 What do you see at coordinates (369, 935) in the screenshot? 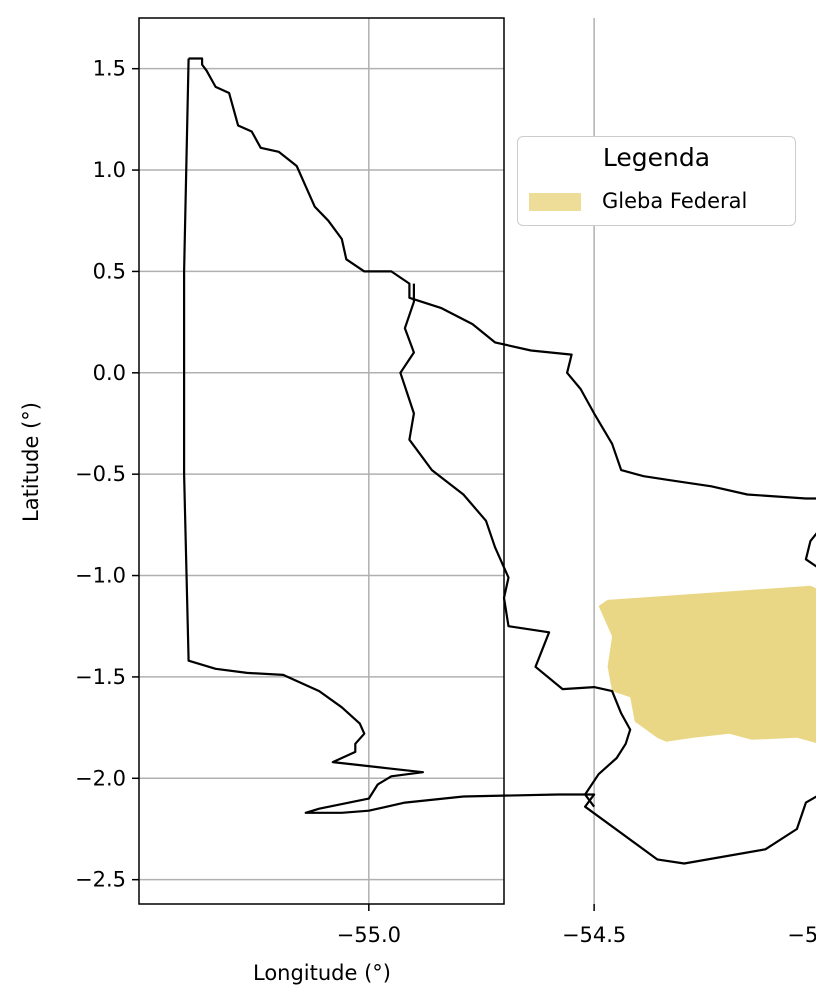
I see `x-tick-label: −55.0` at bounding box center [369, 935].